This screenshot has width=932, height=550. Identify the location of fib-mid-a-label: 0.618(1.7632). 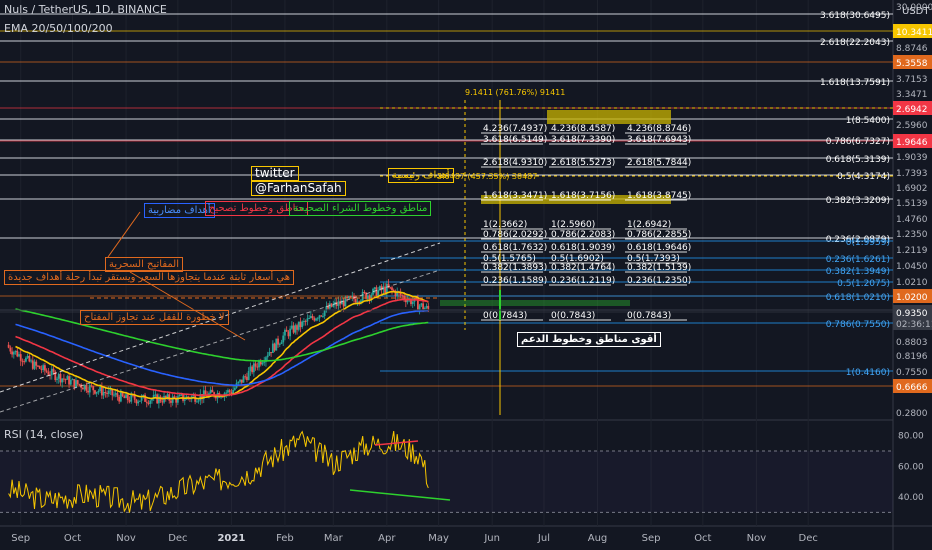
(515, 248).